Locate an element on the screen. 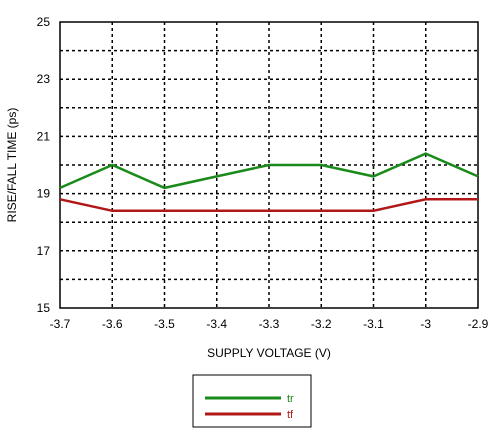  y-tick-label: 25 is located at coordinates (44, 22).